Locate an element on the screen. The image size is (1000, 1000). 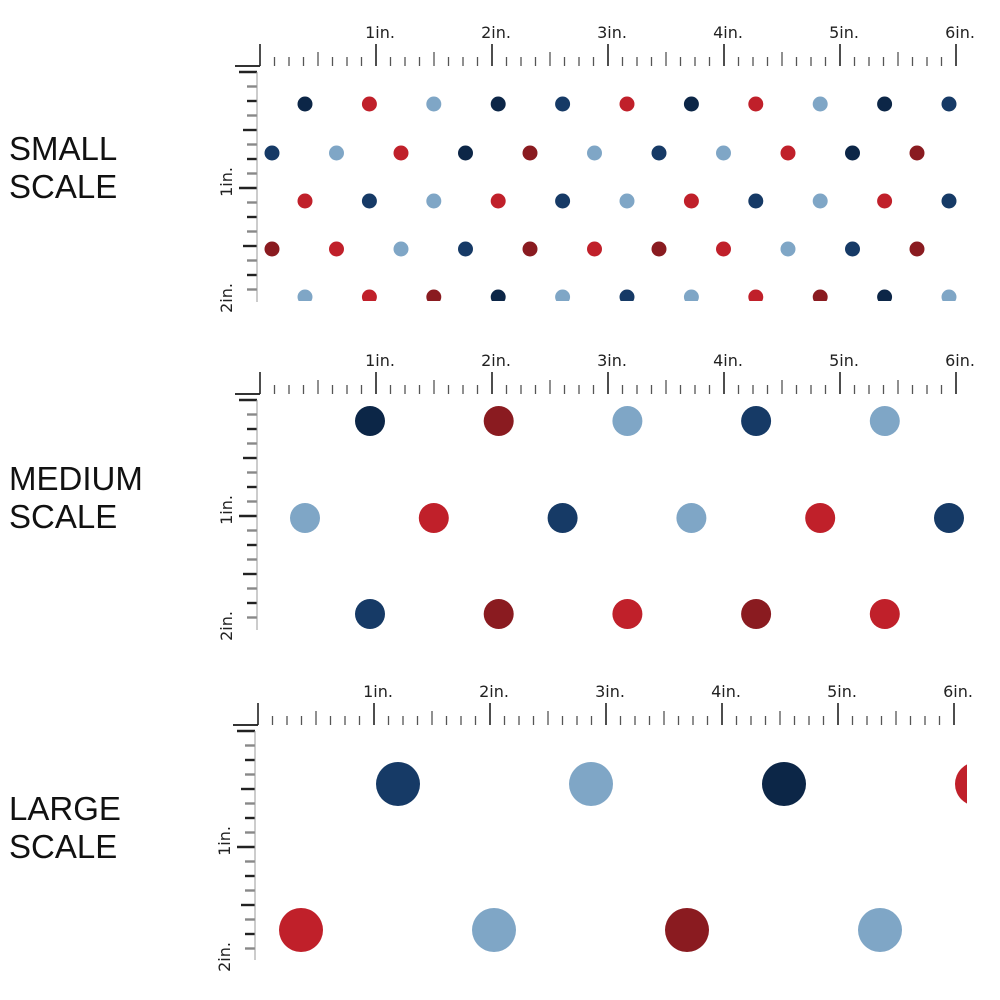
small-scale-title-line2: SCALE is located at coordinates (63, 186).